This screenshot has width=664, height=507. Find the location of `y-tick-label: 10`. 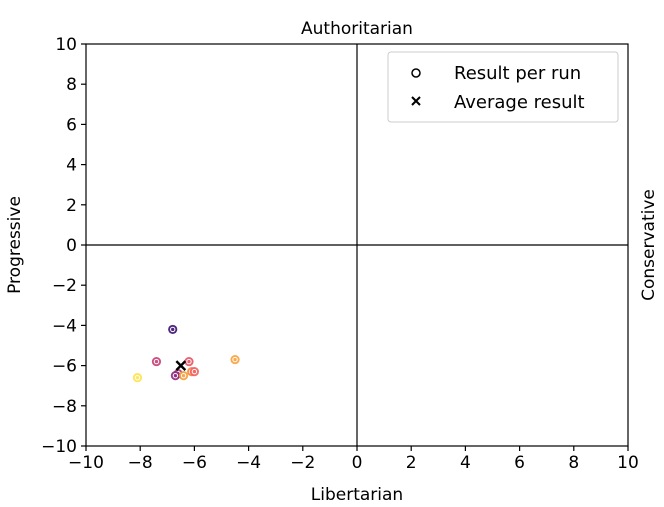

y-tick-label: 10 is located at coordinates (66, 45).